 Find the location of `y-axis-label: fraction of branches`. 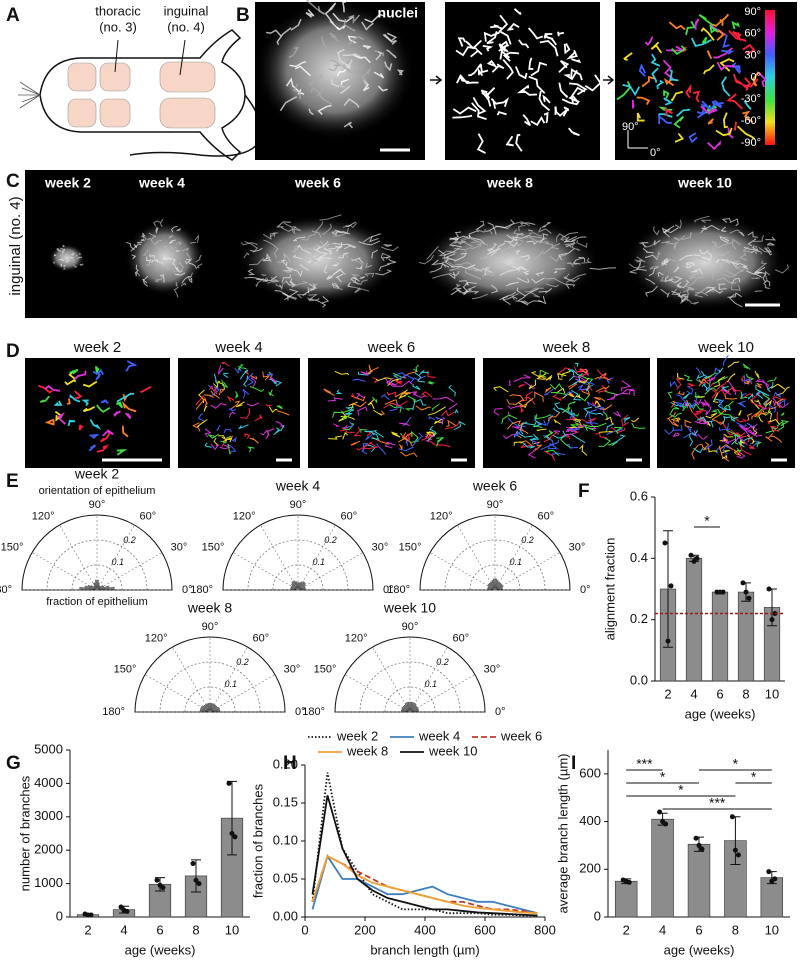

y-axis-label: fraction of branches is located at coordinates (257, 840).